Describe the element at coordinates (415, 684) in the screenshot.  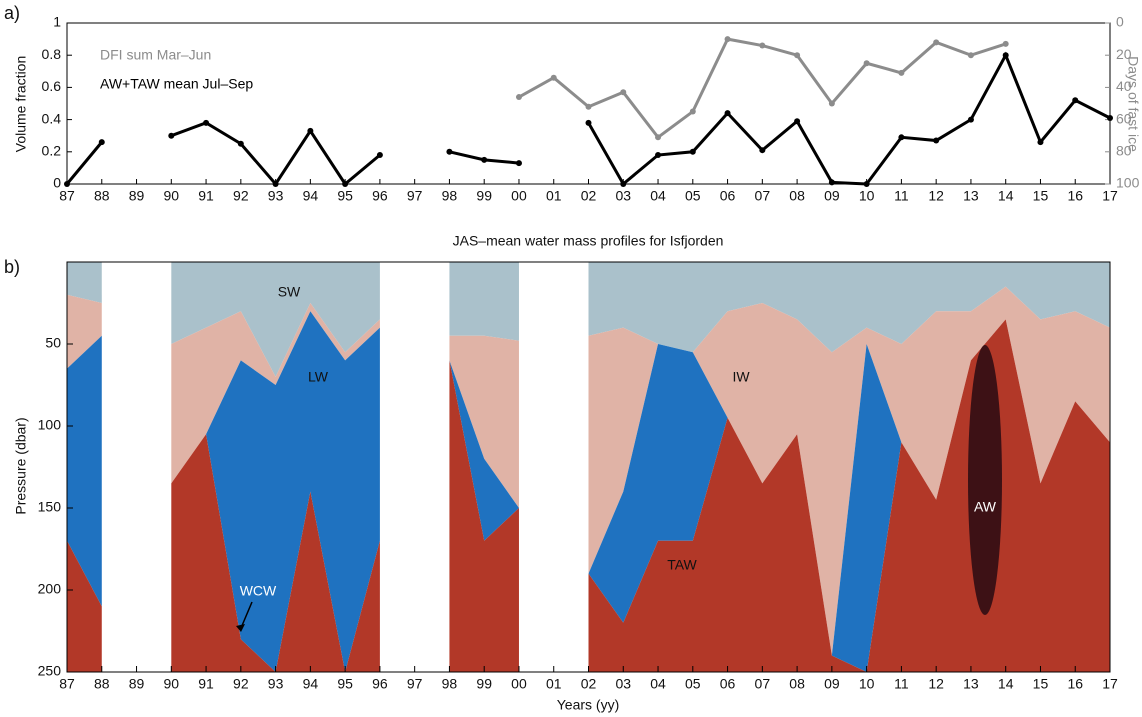
I see `x-tick-label: 97` at that location.